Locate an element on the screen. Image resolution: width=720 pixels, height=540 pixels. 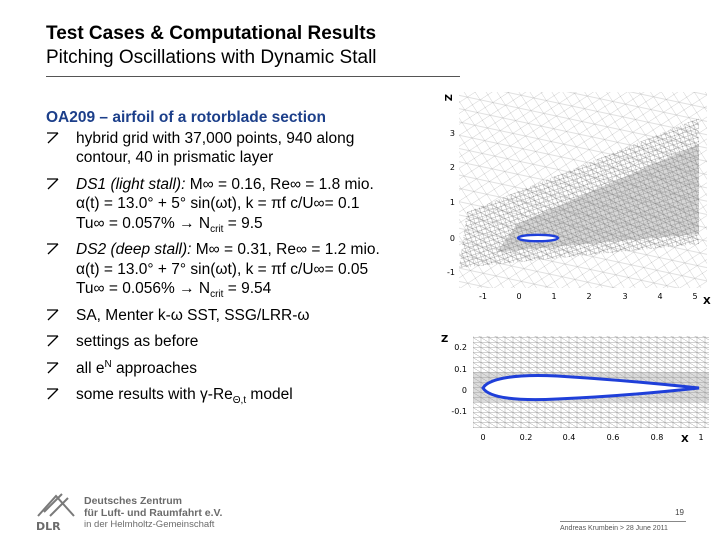
title-divider is located at coordinates (253, 76).